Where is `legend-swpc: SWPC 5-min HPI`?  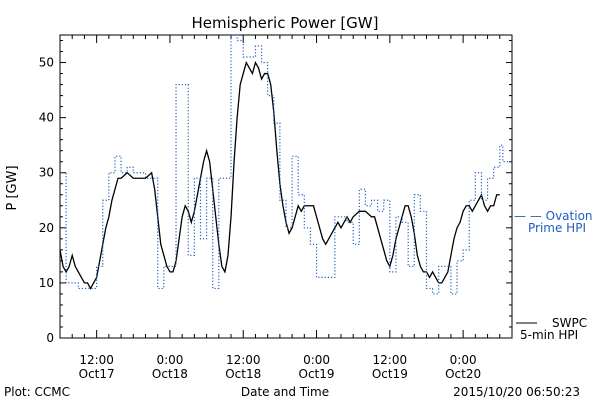 legend-swpc: SWPC 5-min HPI is located at coordinates (551, 329).